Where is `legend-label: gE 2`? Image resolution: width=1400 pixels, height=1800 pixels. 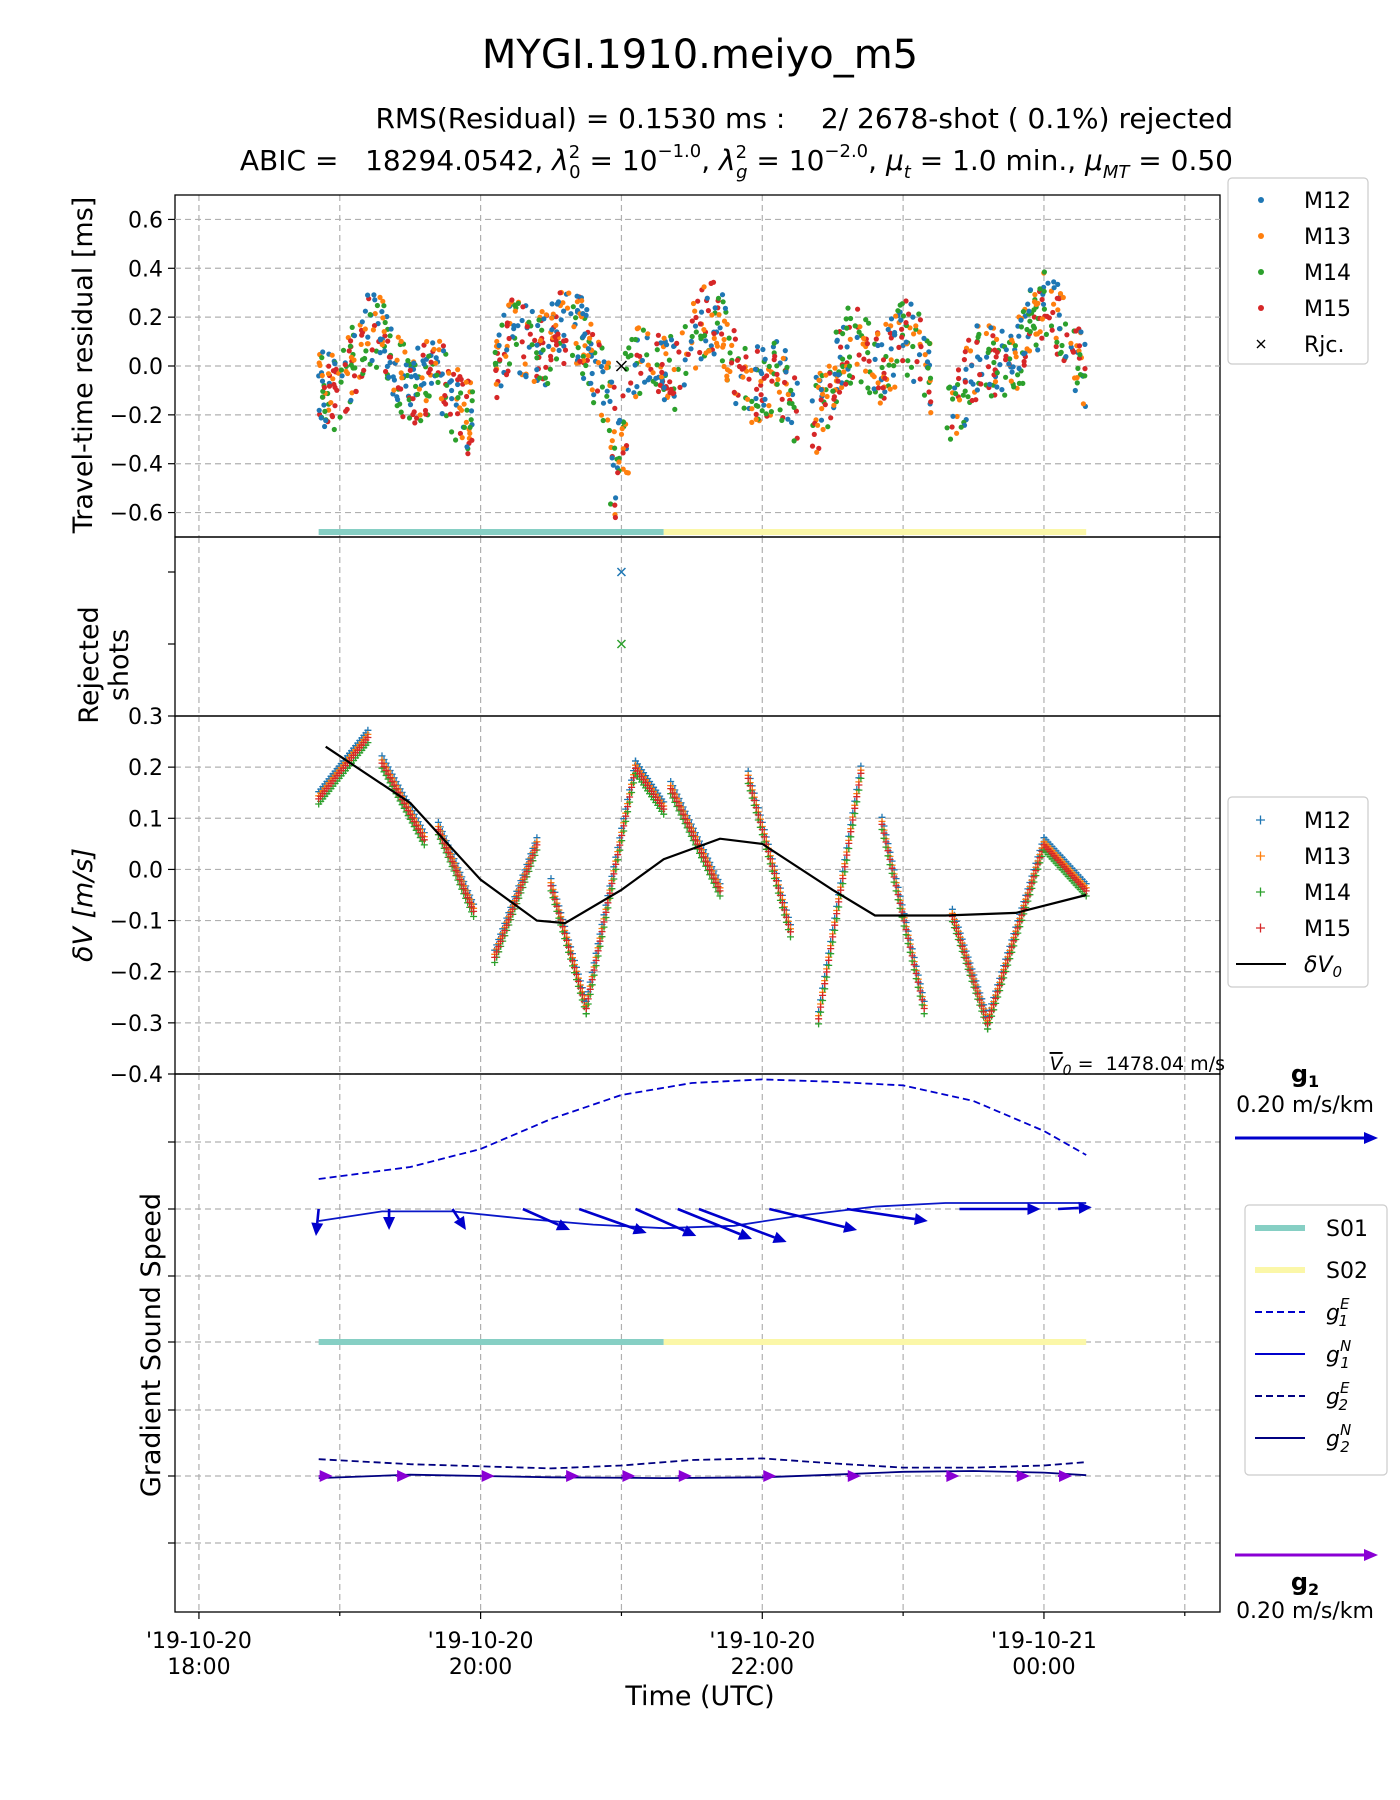 legend-label: gE 2 is located at coordinates (1338, 1396).